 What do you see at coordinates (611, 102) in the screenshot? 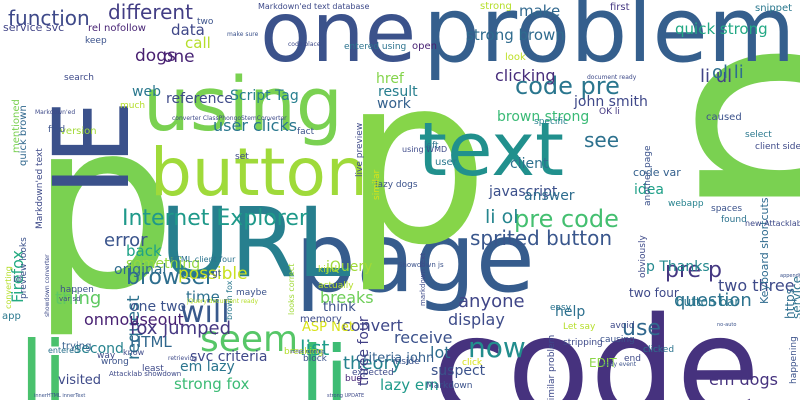
I see `cloud-word: john smith` at bounding box center [611, 102].